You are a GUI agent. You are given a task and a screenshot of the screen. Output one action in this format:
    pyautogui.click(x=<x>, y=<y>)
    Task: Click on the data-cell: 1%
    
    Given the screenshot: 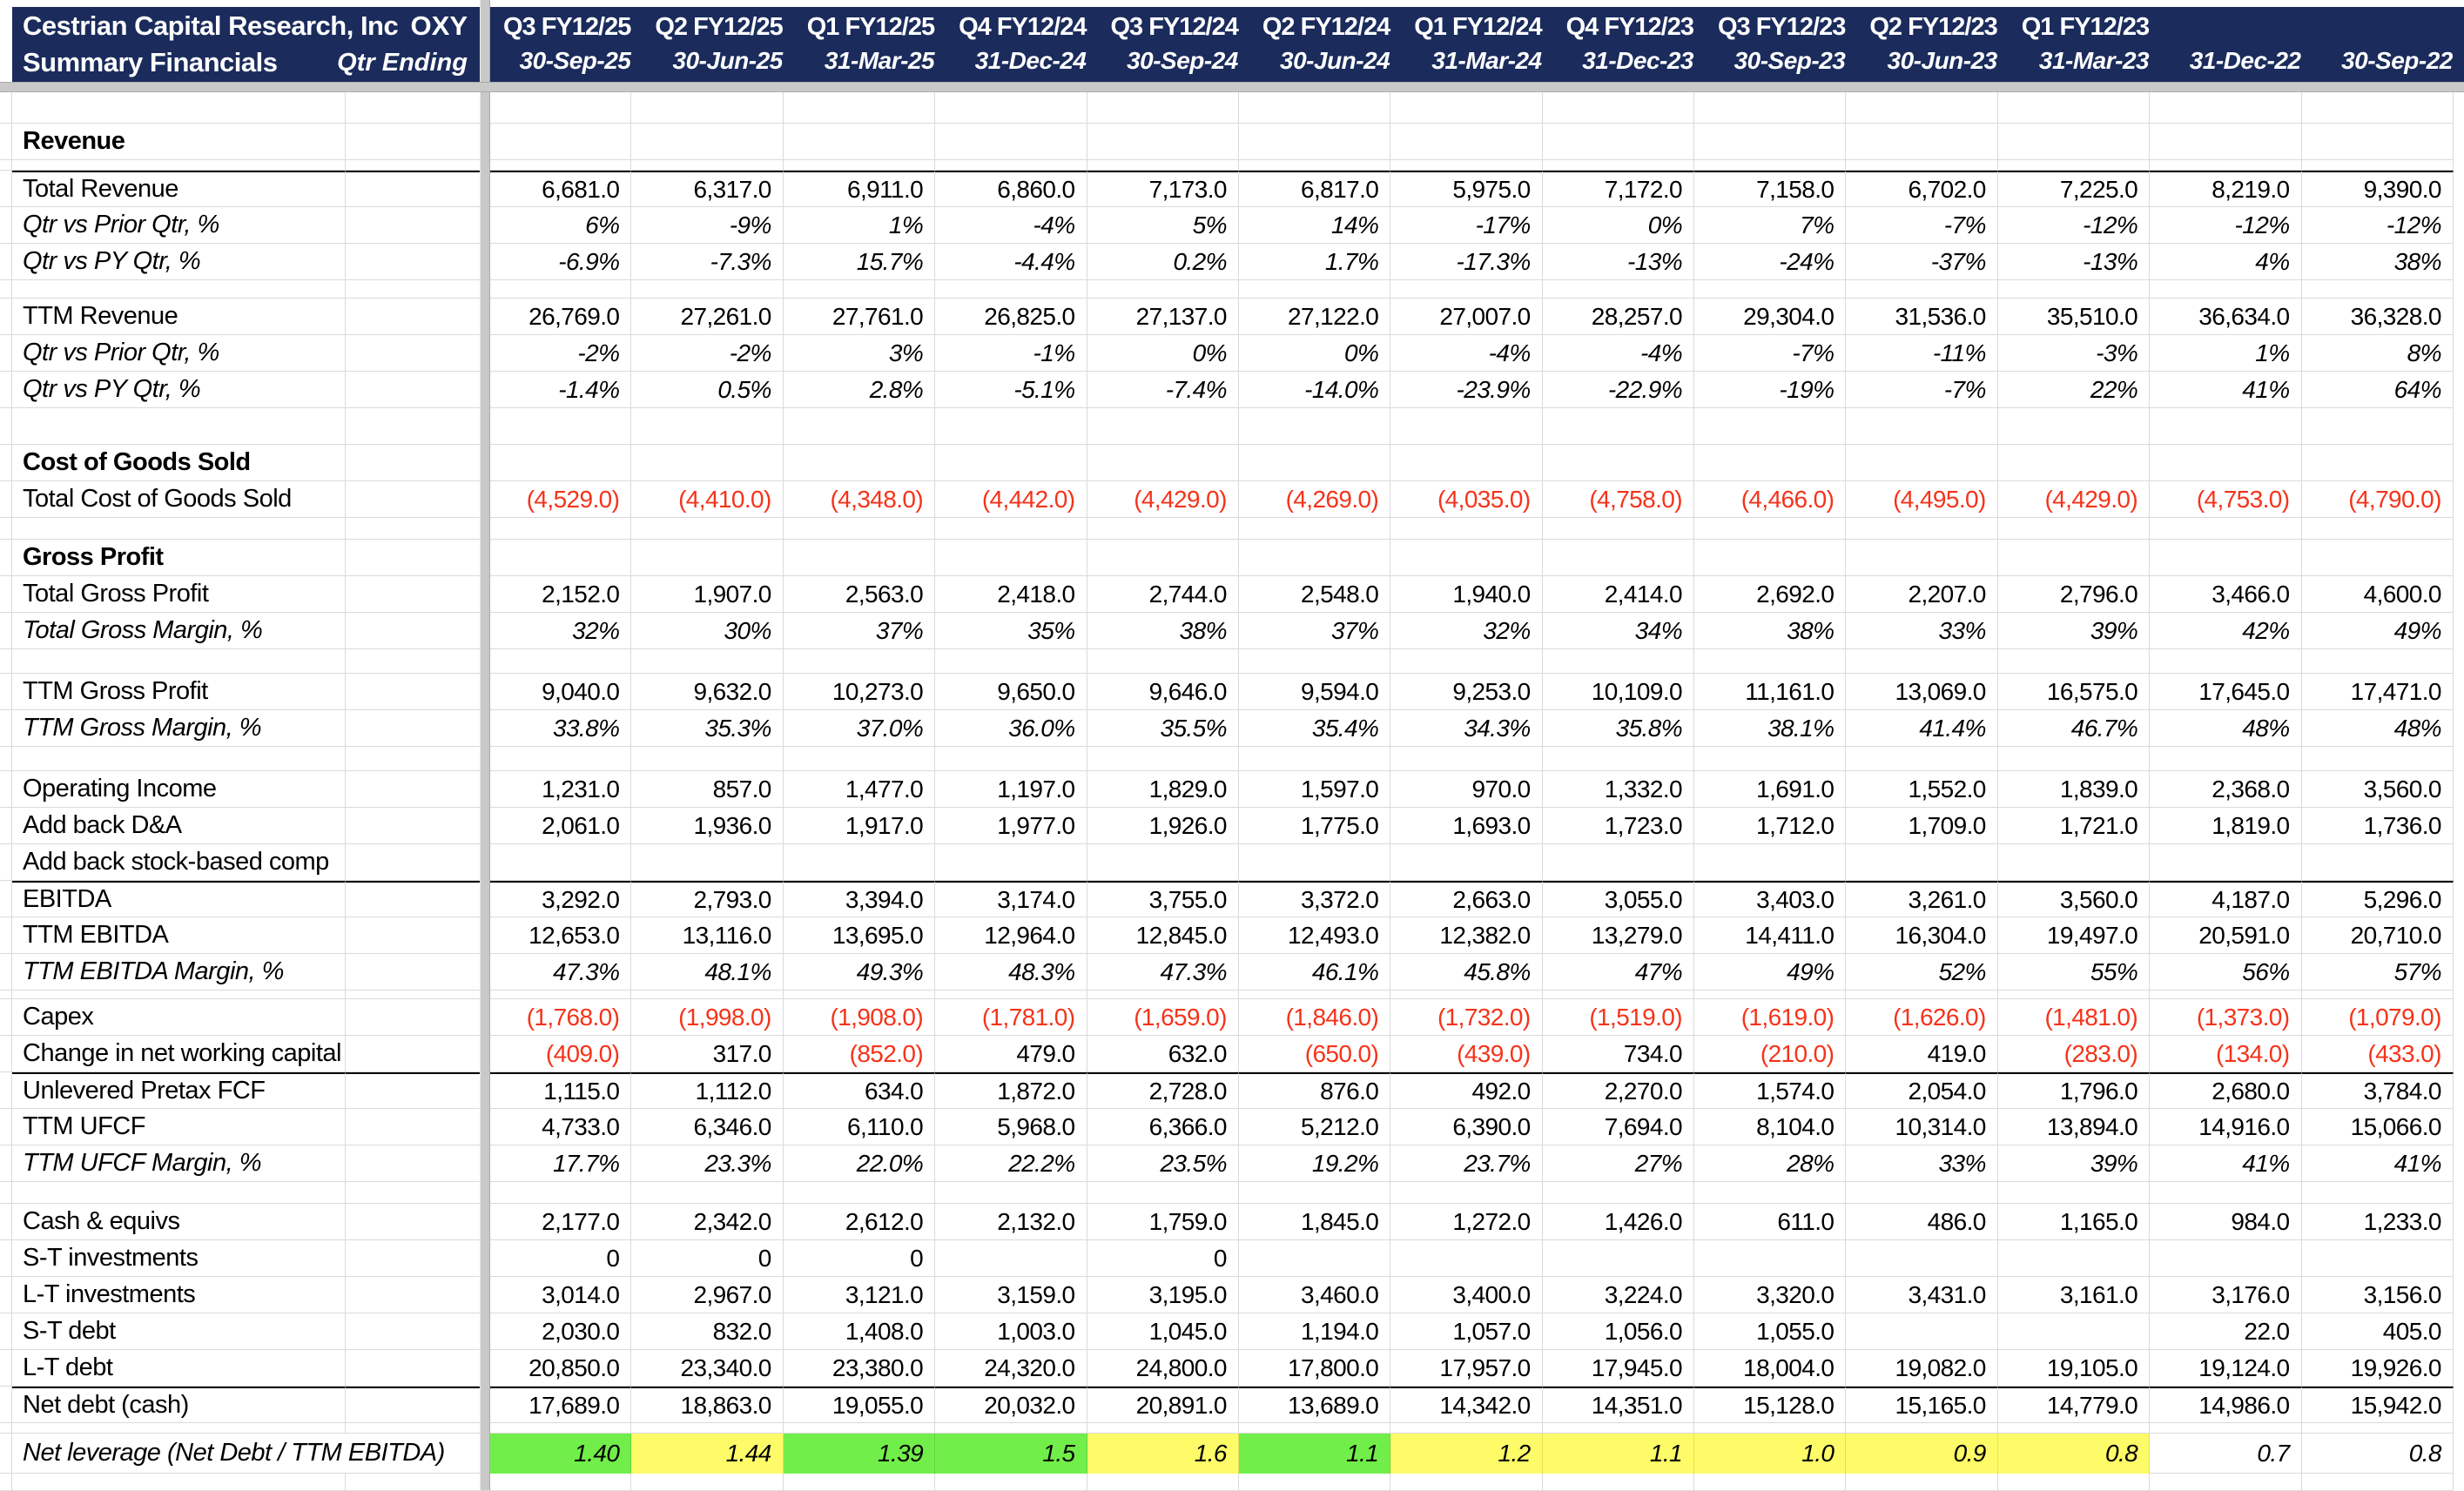 What is the action you would take?
    pyautogui.click(x=859, y=226)
    